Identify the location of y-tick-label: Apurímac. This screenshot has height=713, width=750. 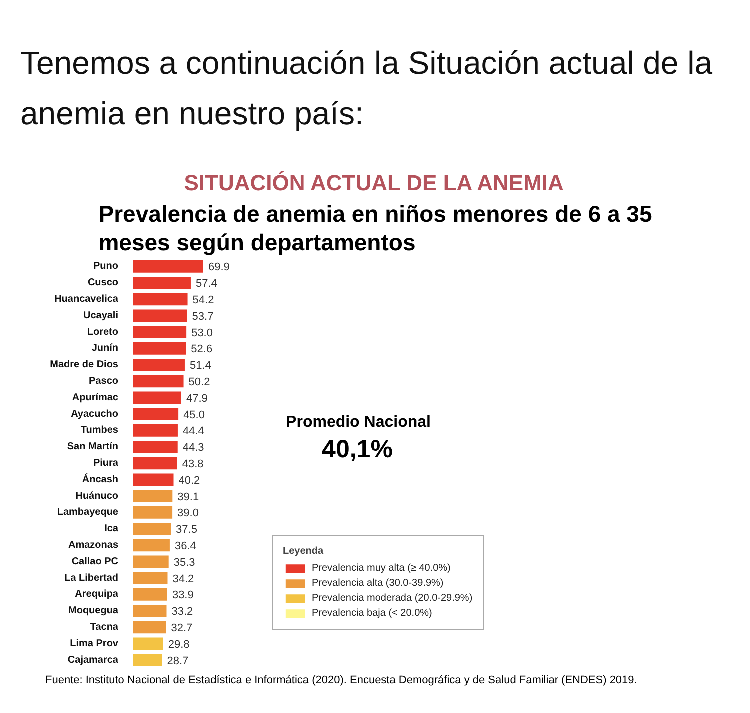
(95, 398).